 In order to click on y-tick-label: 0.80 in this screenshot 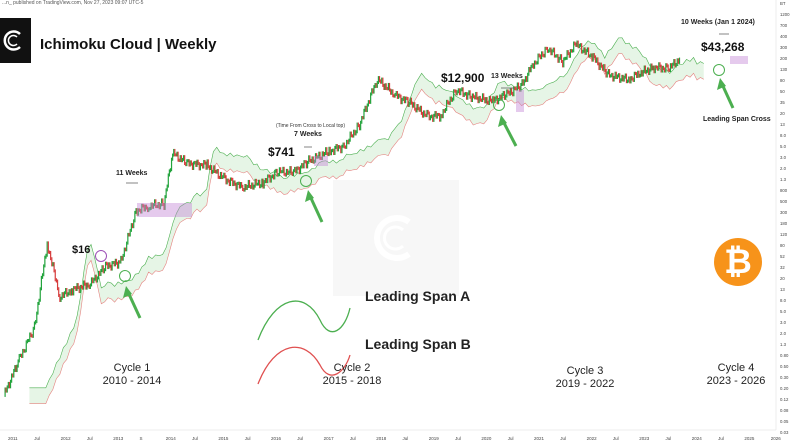, I will do `click(784, 355)`.